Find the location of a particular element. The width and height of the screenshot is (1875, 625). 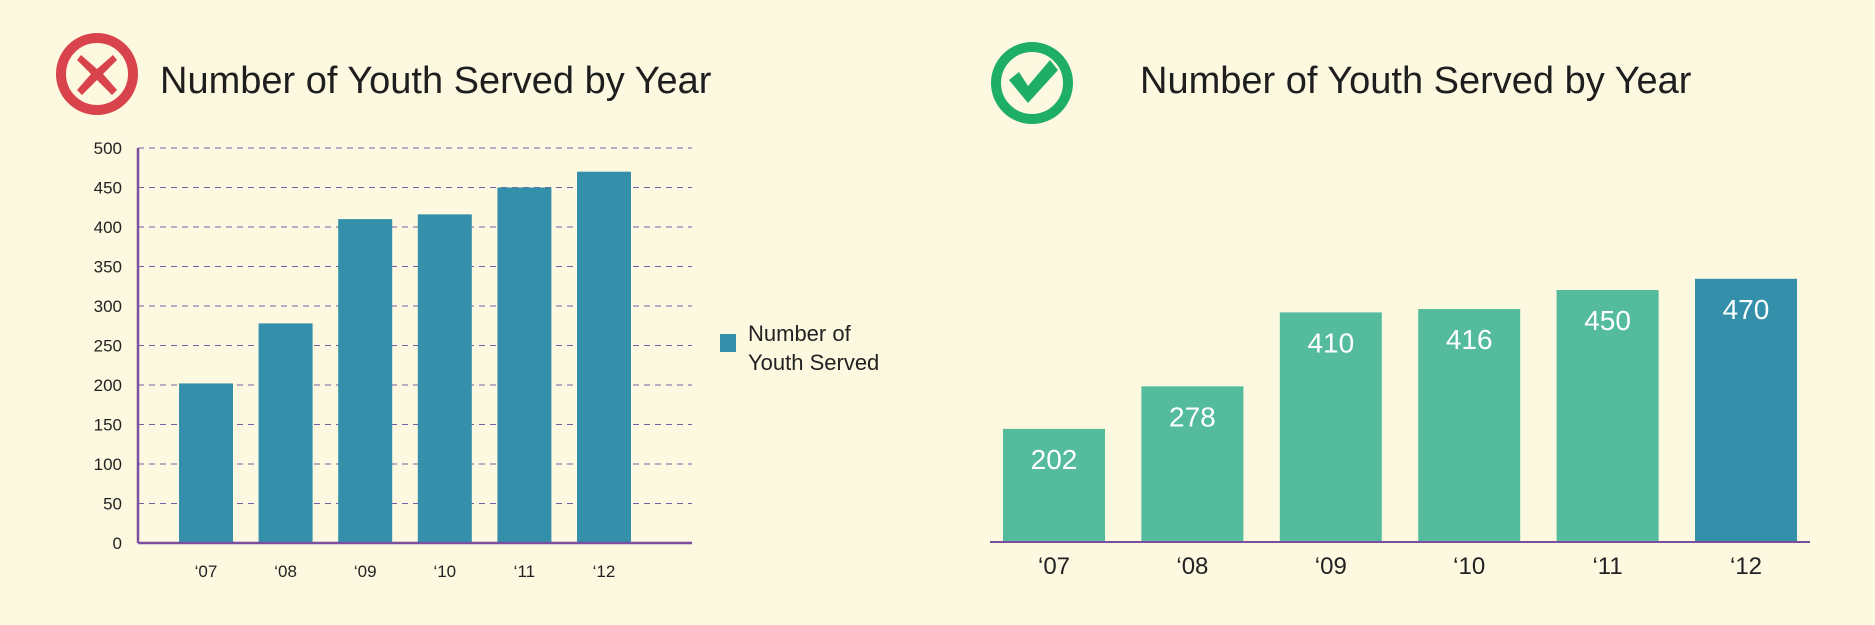

y-tick-label: 100 is located at coordinates (108, 464).